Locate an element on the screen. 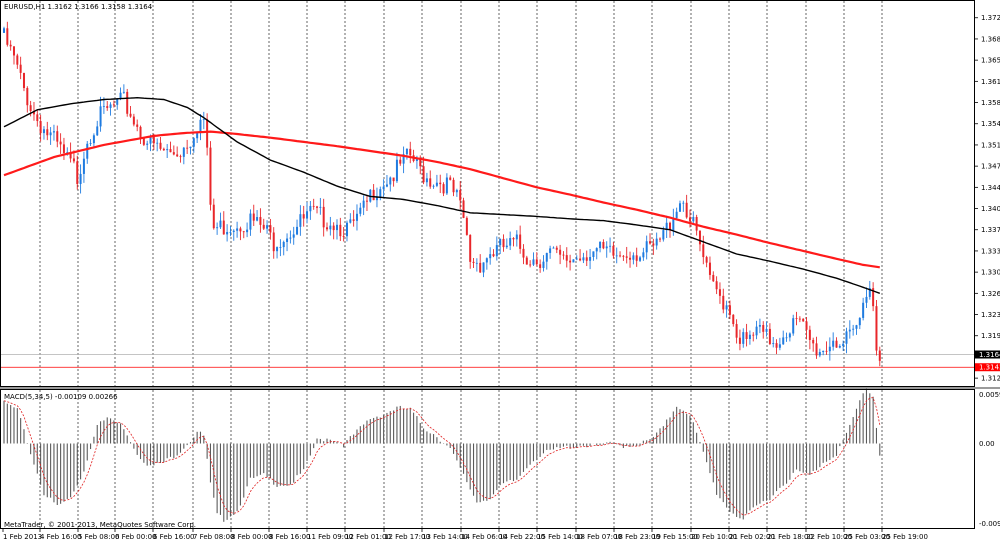 The height and width of the screenshot is (541, 1000). time-tick-label: 18 Feb 07:00 is located at coordinates (599, 537).